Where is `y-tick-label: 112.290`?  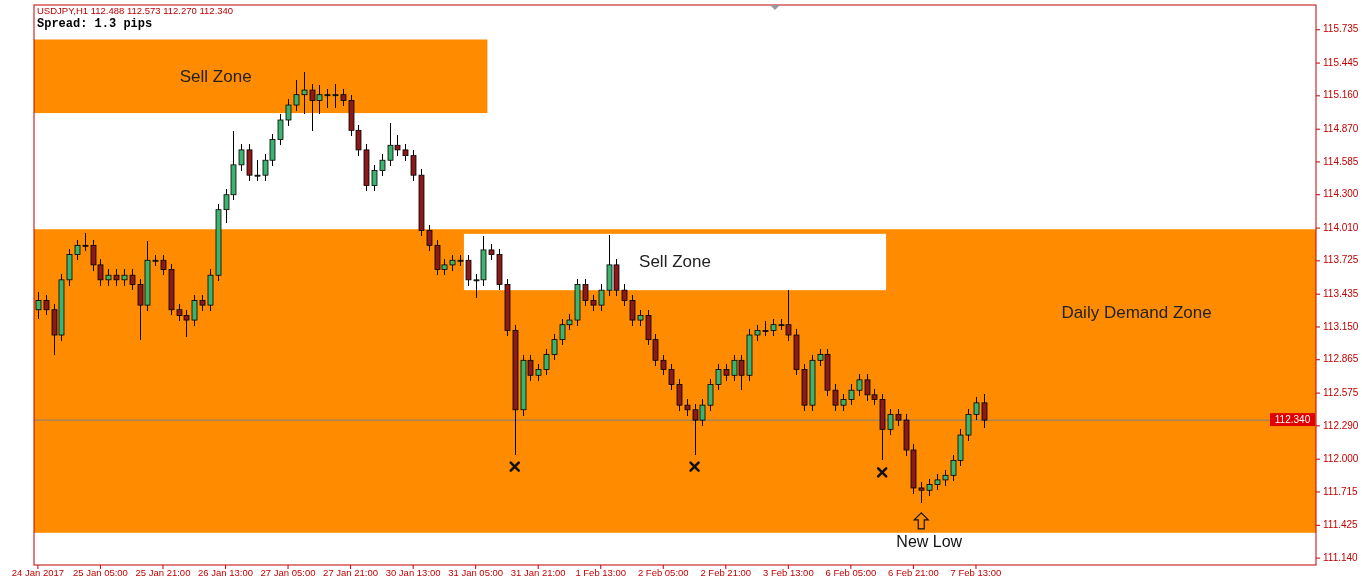
y-tick-label: 112.290 is located at coordinates (1341, 425).